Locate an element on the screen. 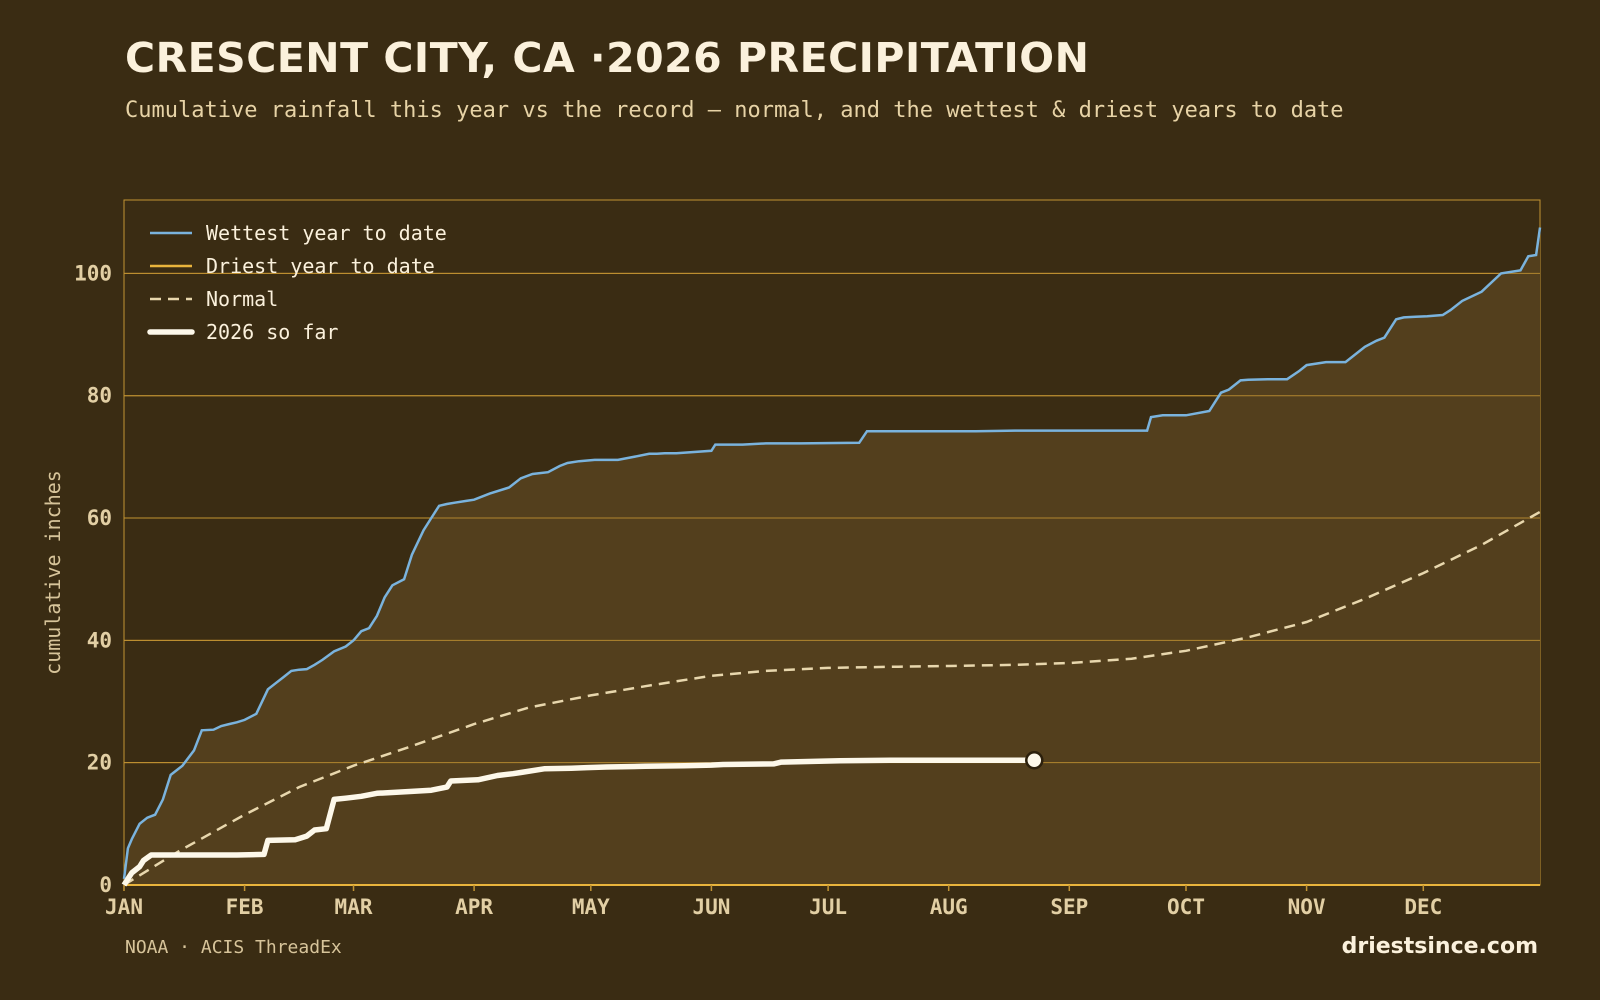  y-tick-label: 80 is located at coordinates (99, 396).